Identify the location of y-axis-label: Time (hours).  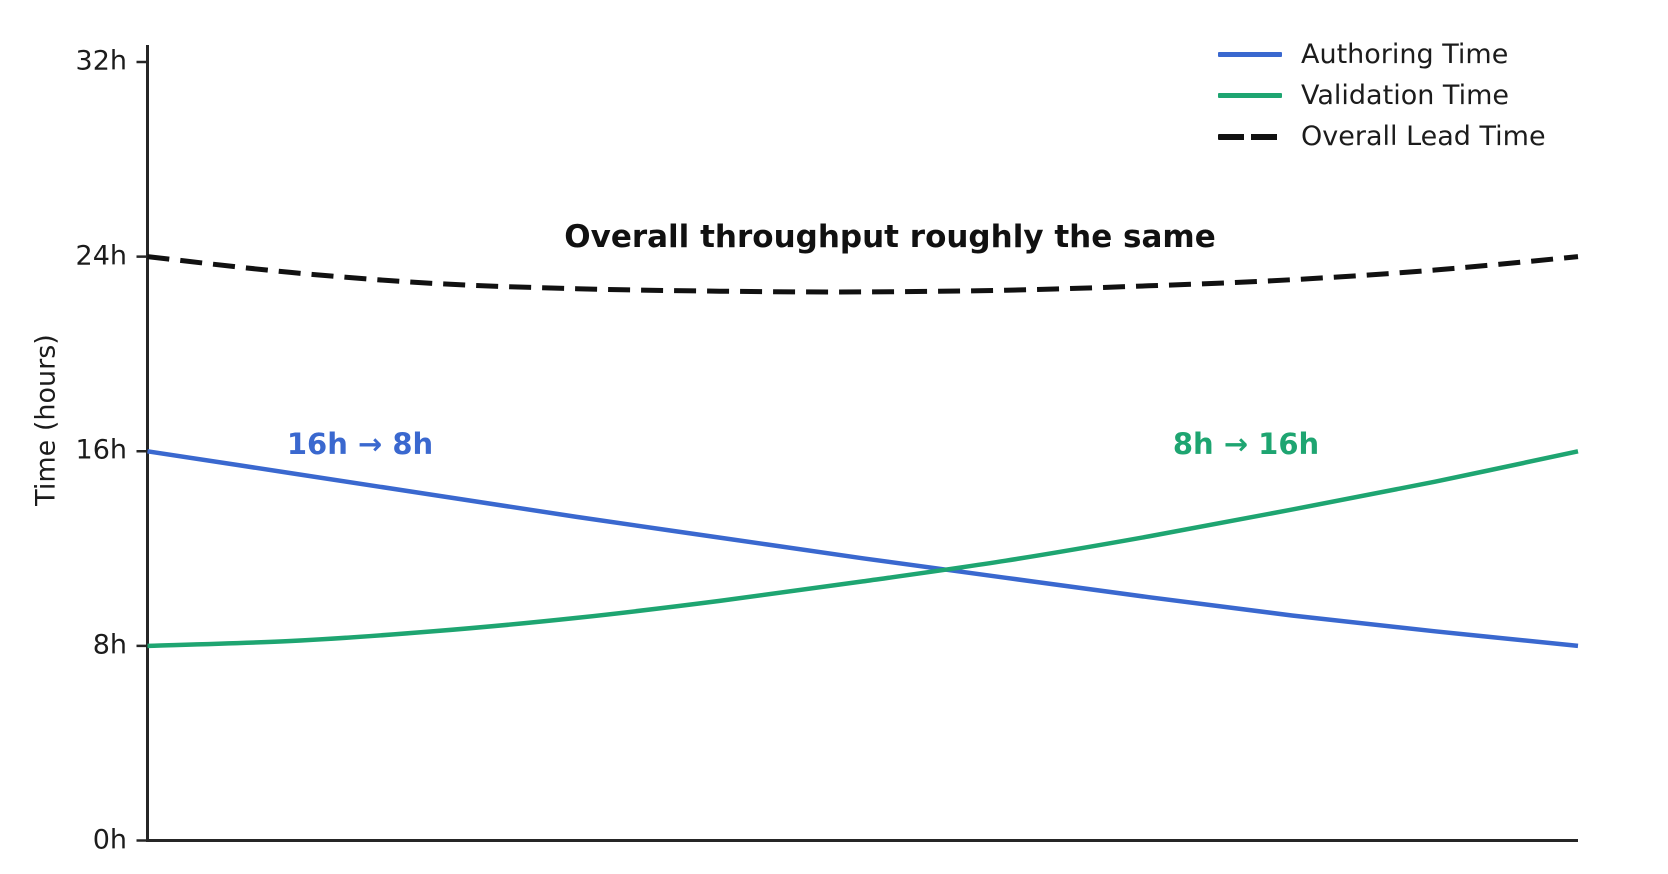
(46, 420).